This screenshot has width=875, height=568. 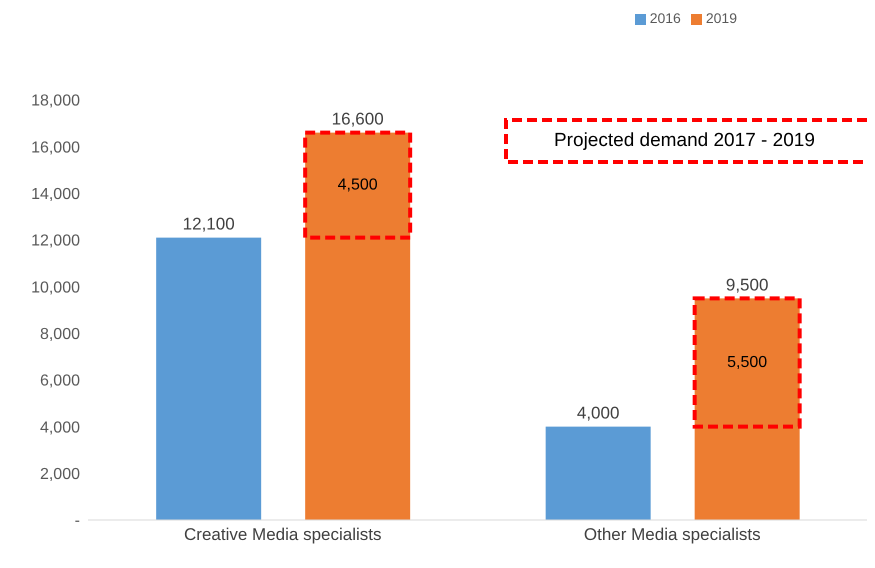 What do you see at coordinates (77, 521) in the screenshot?
I see `y-tick-label: -` at bounding box center [77, 521].